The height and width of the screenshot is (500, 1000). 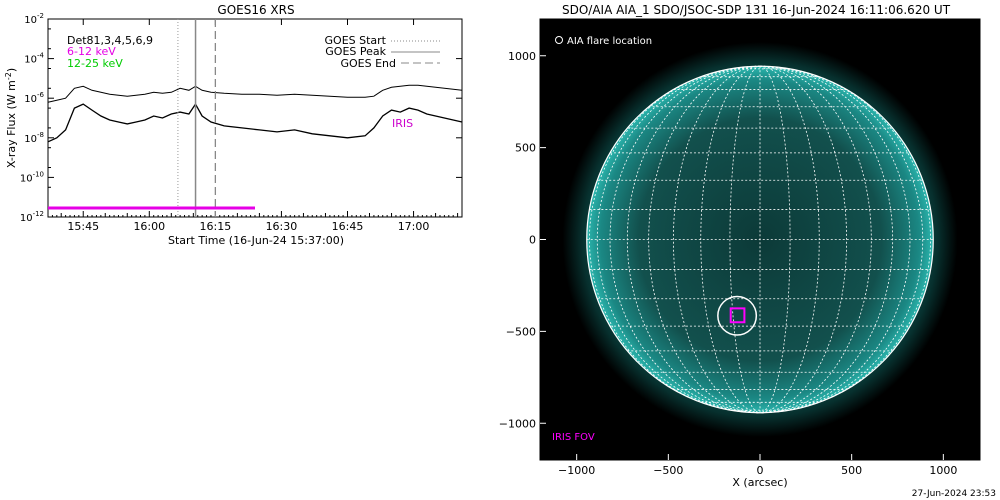 I want to click on iris-fov-box, so click(x=737, y=315).